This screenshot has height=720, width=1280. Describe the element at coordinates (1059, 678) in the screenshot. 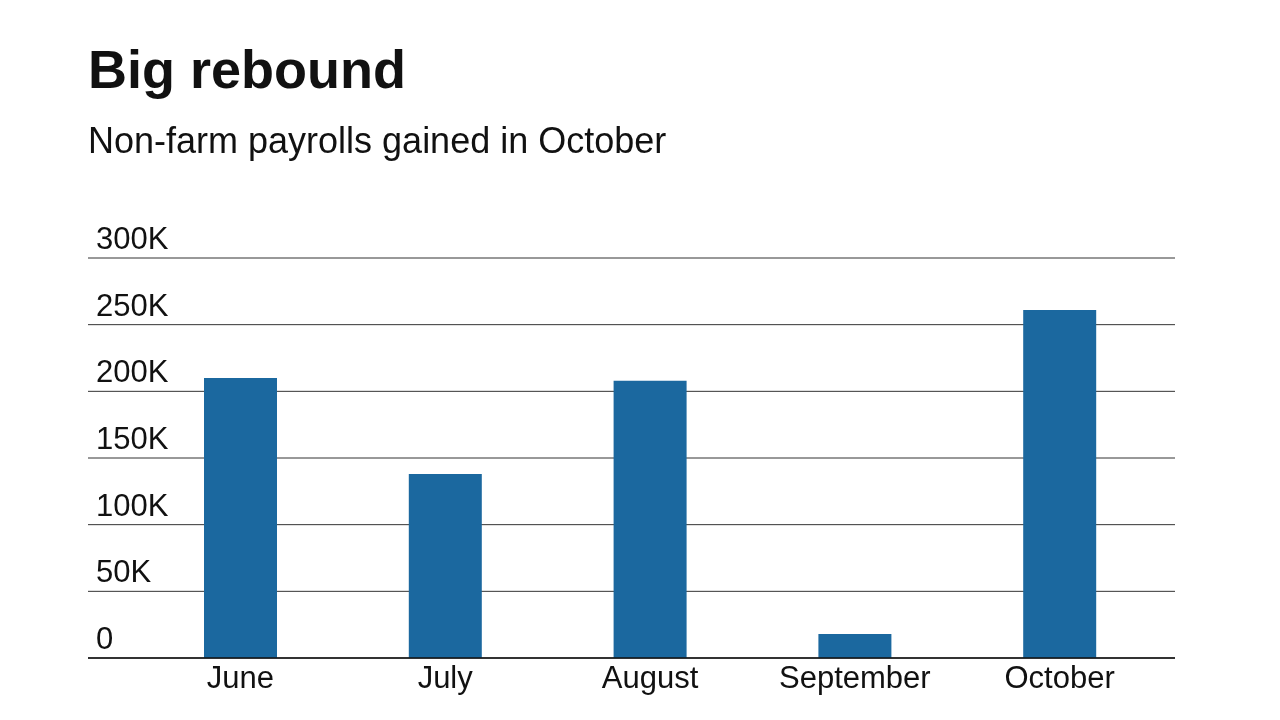

I see `x-tick-label: October` at that location.